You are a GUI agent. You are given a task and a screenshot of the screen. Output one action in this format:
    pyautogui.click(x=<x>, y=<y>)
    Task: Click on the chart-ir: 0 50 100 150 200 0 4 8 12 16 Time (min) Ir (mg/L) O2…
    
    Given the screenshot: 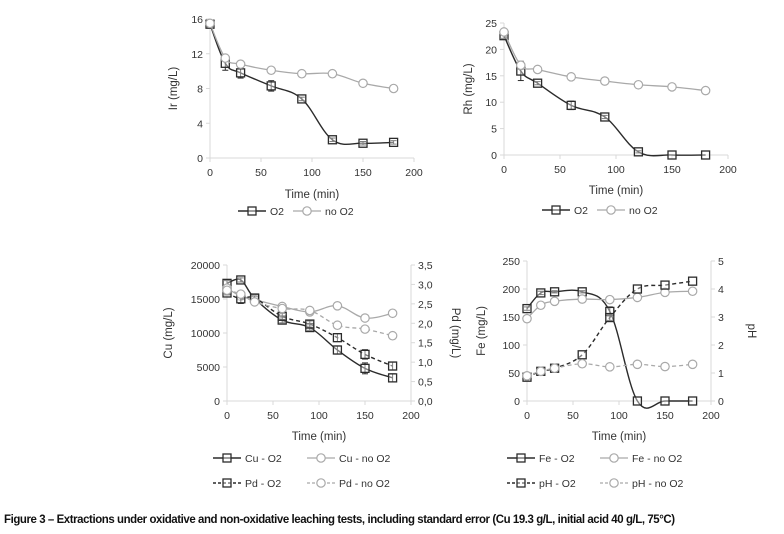 What is the action you would take?
    pyautogui.click(x=295, y=116)
    